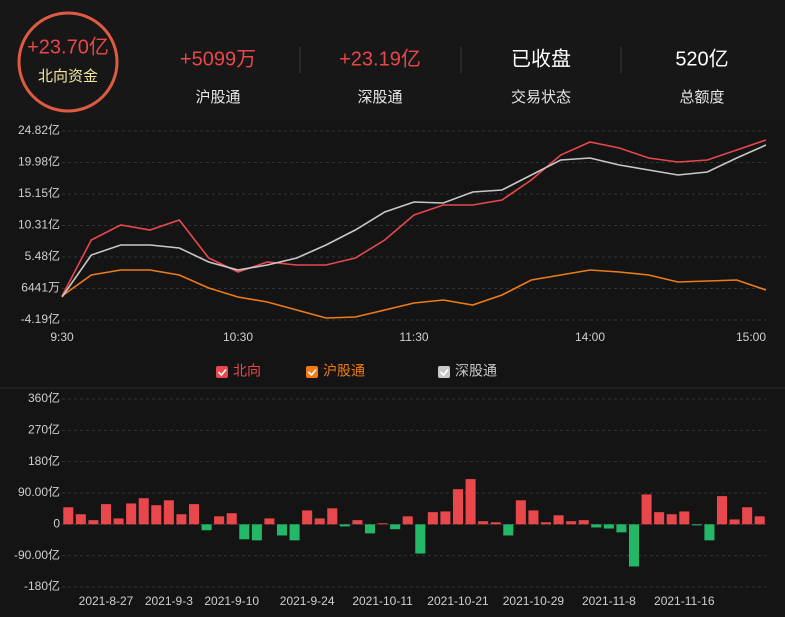  What do you see at coordinates (701, 58) in the screenshot?
I see `stat-value: 520亿` at bounding box center [701, 58].